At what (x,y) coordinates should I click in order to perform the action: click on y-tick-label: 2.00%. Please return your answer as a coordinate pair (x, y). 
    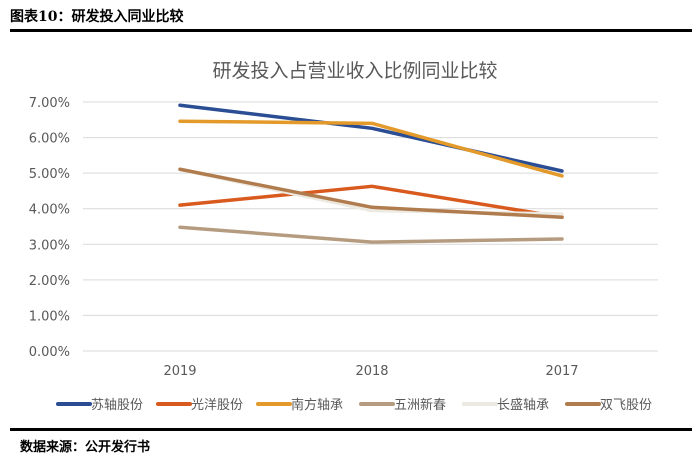
    Looking at the image, I should click on (49, 281).